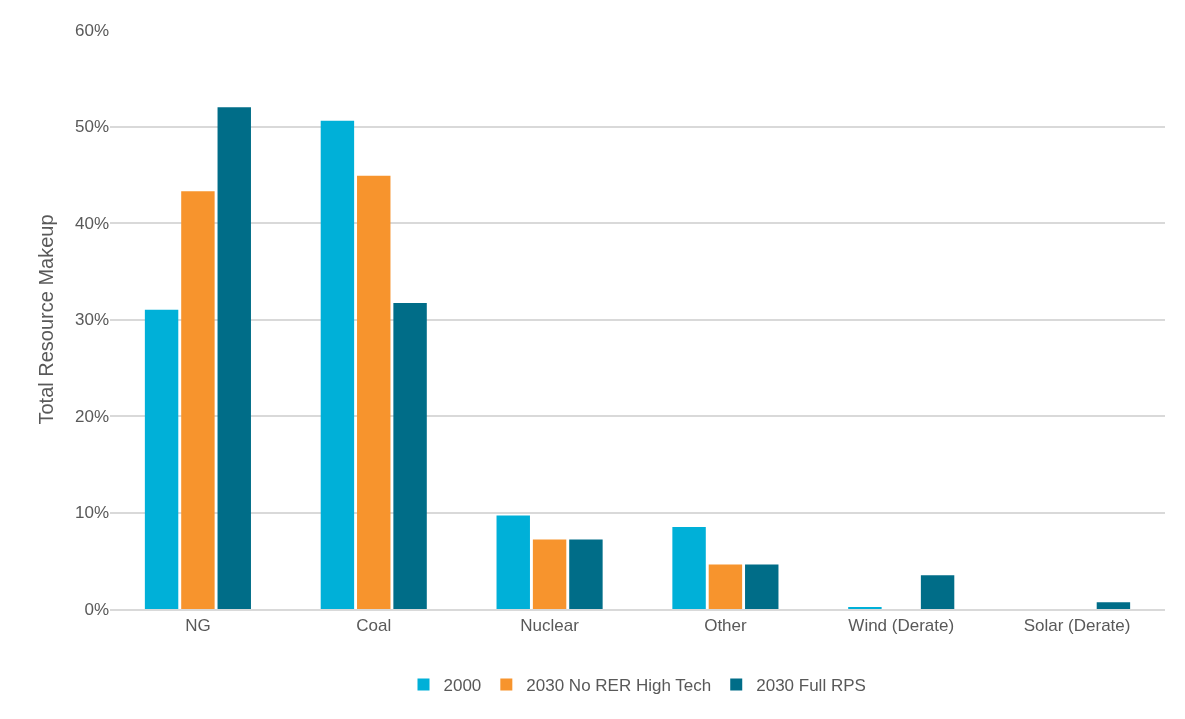  Describe the element at coordinates (726, 626) in the screenshot. I see `x-tick-label: Other` at that location.